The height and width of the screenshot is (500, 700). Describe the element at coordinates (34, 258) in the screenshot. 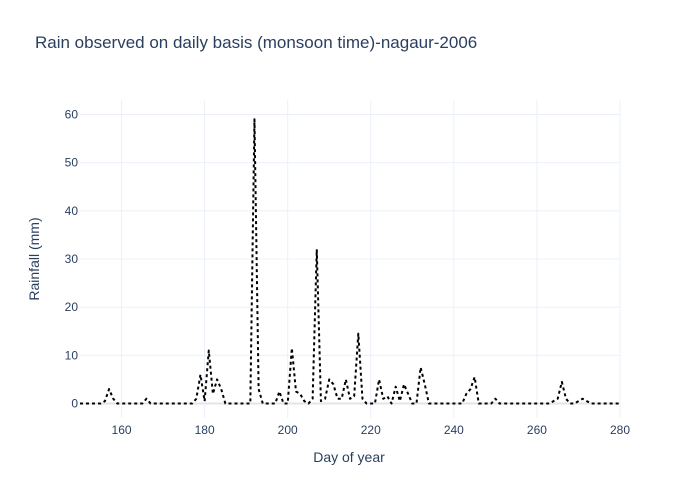

I see `y-axis-label: Rainfall (mm)` at that location.